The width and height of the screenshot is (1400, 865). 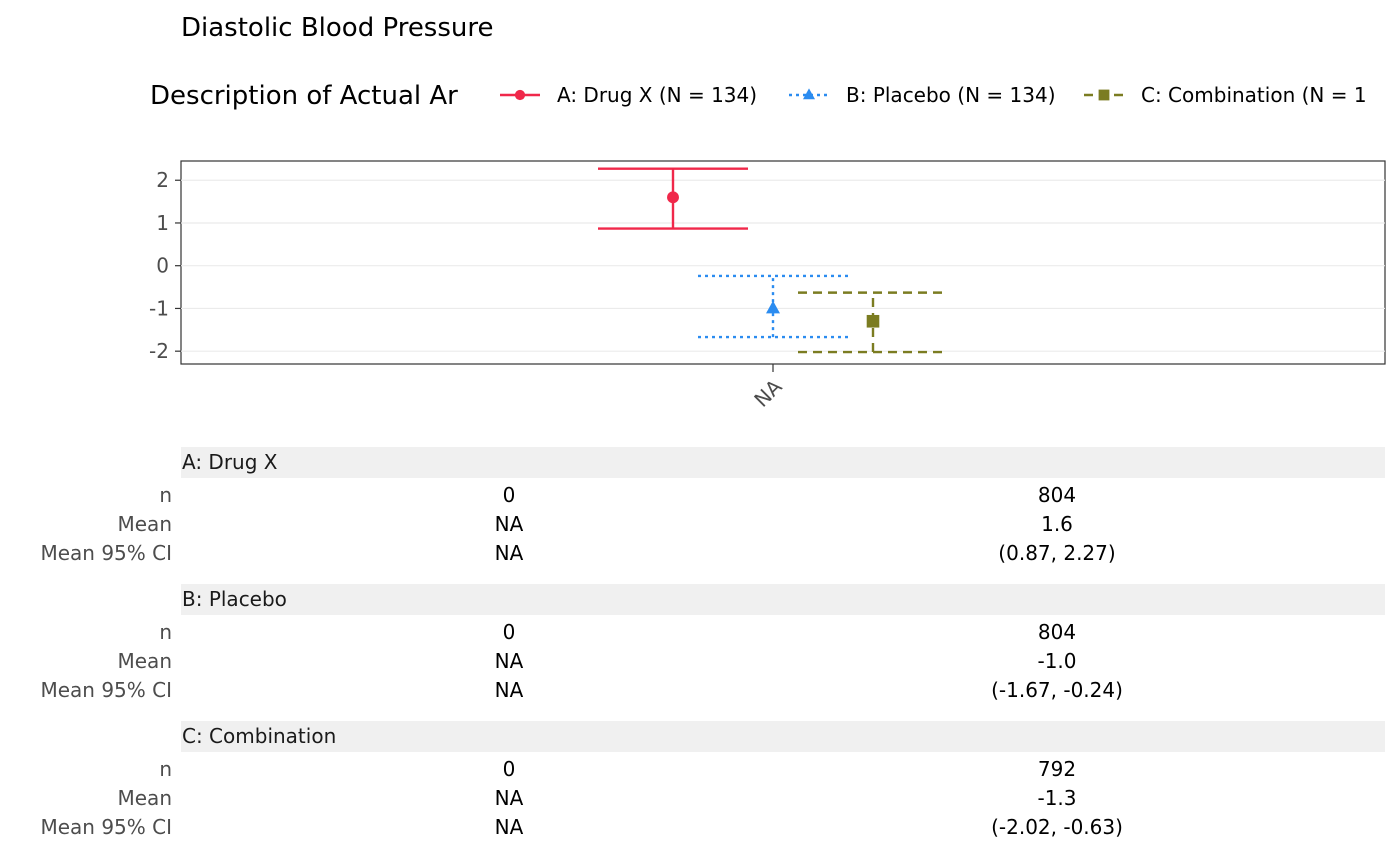 I want to click on legend-item-3: C: Combination (N = 1, so click(x=1225, y=95).